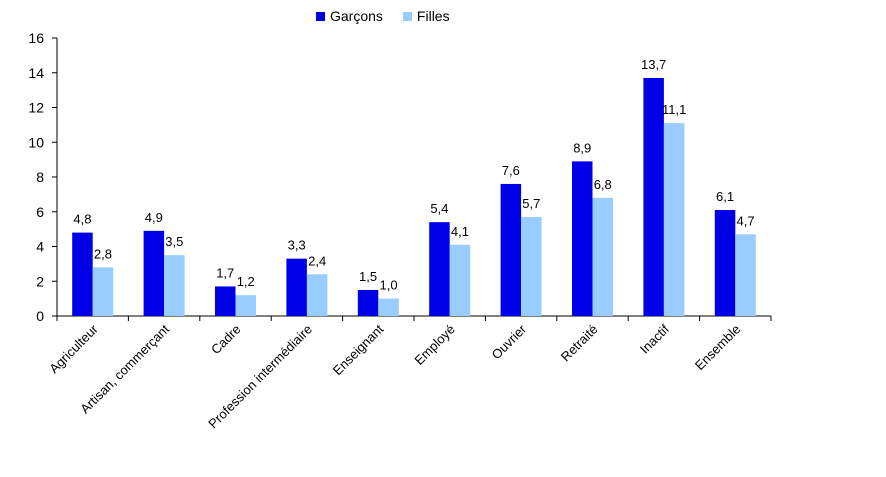  What do you see at coordinates (40, 316) in the screenshot?
I see `y-tick-label: 0` at bounding box center [40, 316].